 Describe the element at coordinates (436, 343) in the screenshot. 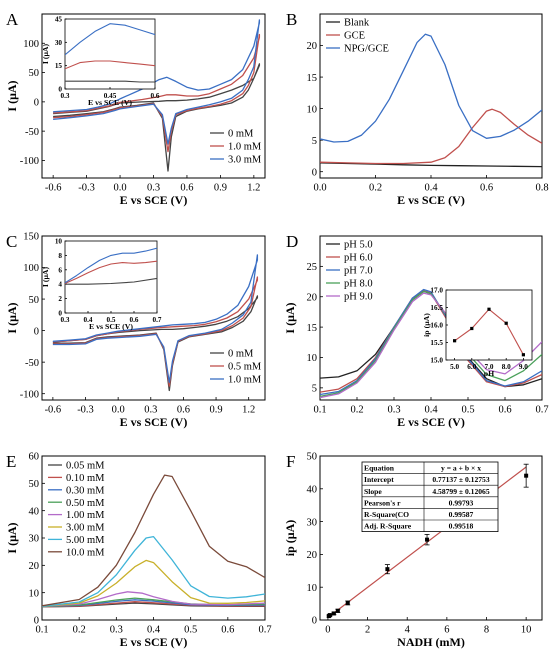

I see `inset-y-tick-label: 15.5` at that location.